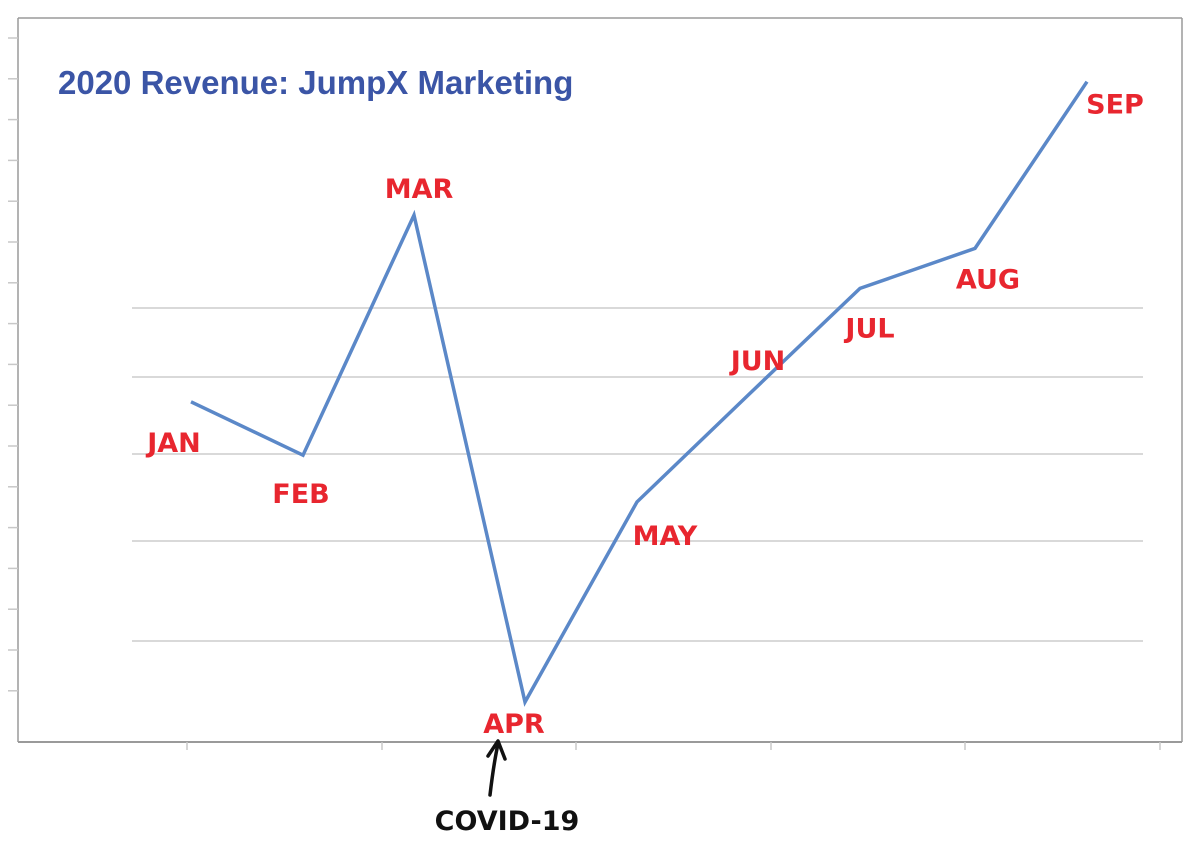  What do you see at coordinates (315, 82) in the screenshot?
I see `chart-title: 2020 Revenue: JumpX Marketing` at bounding box center [315, 82].